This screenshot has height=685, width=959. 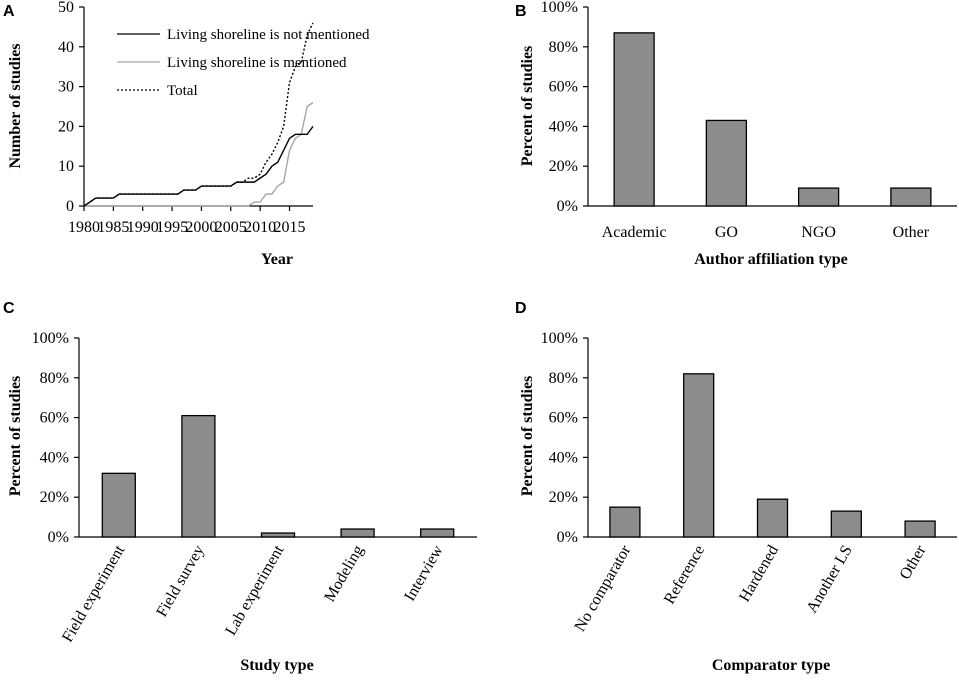 What do you see at coordinates (276, 665) in the screenshot?
I see `panel-c-x-axis-title: Study type` at bounding box center [276, 665].